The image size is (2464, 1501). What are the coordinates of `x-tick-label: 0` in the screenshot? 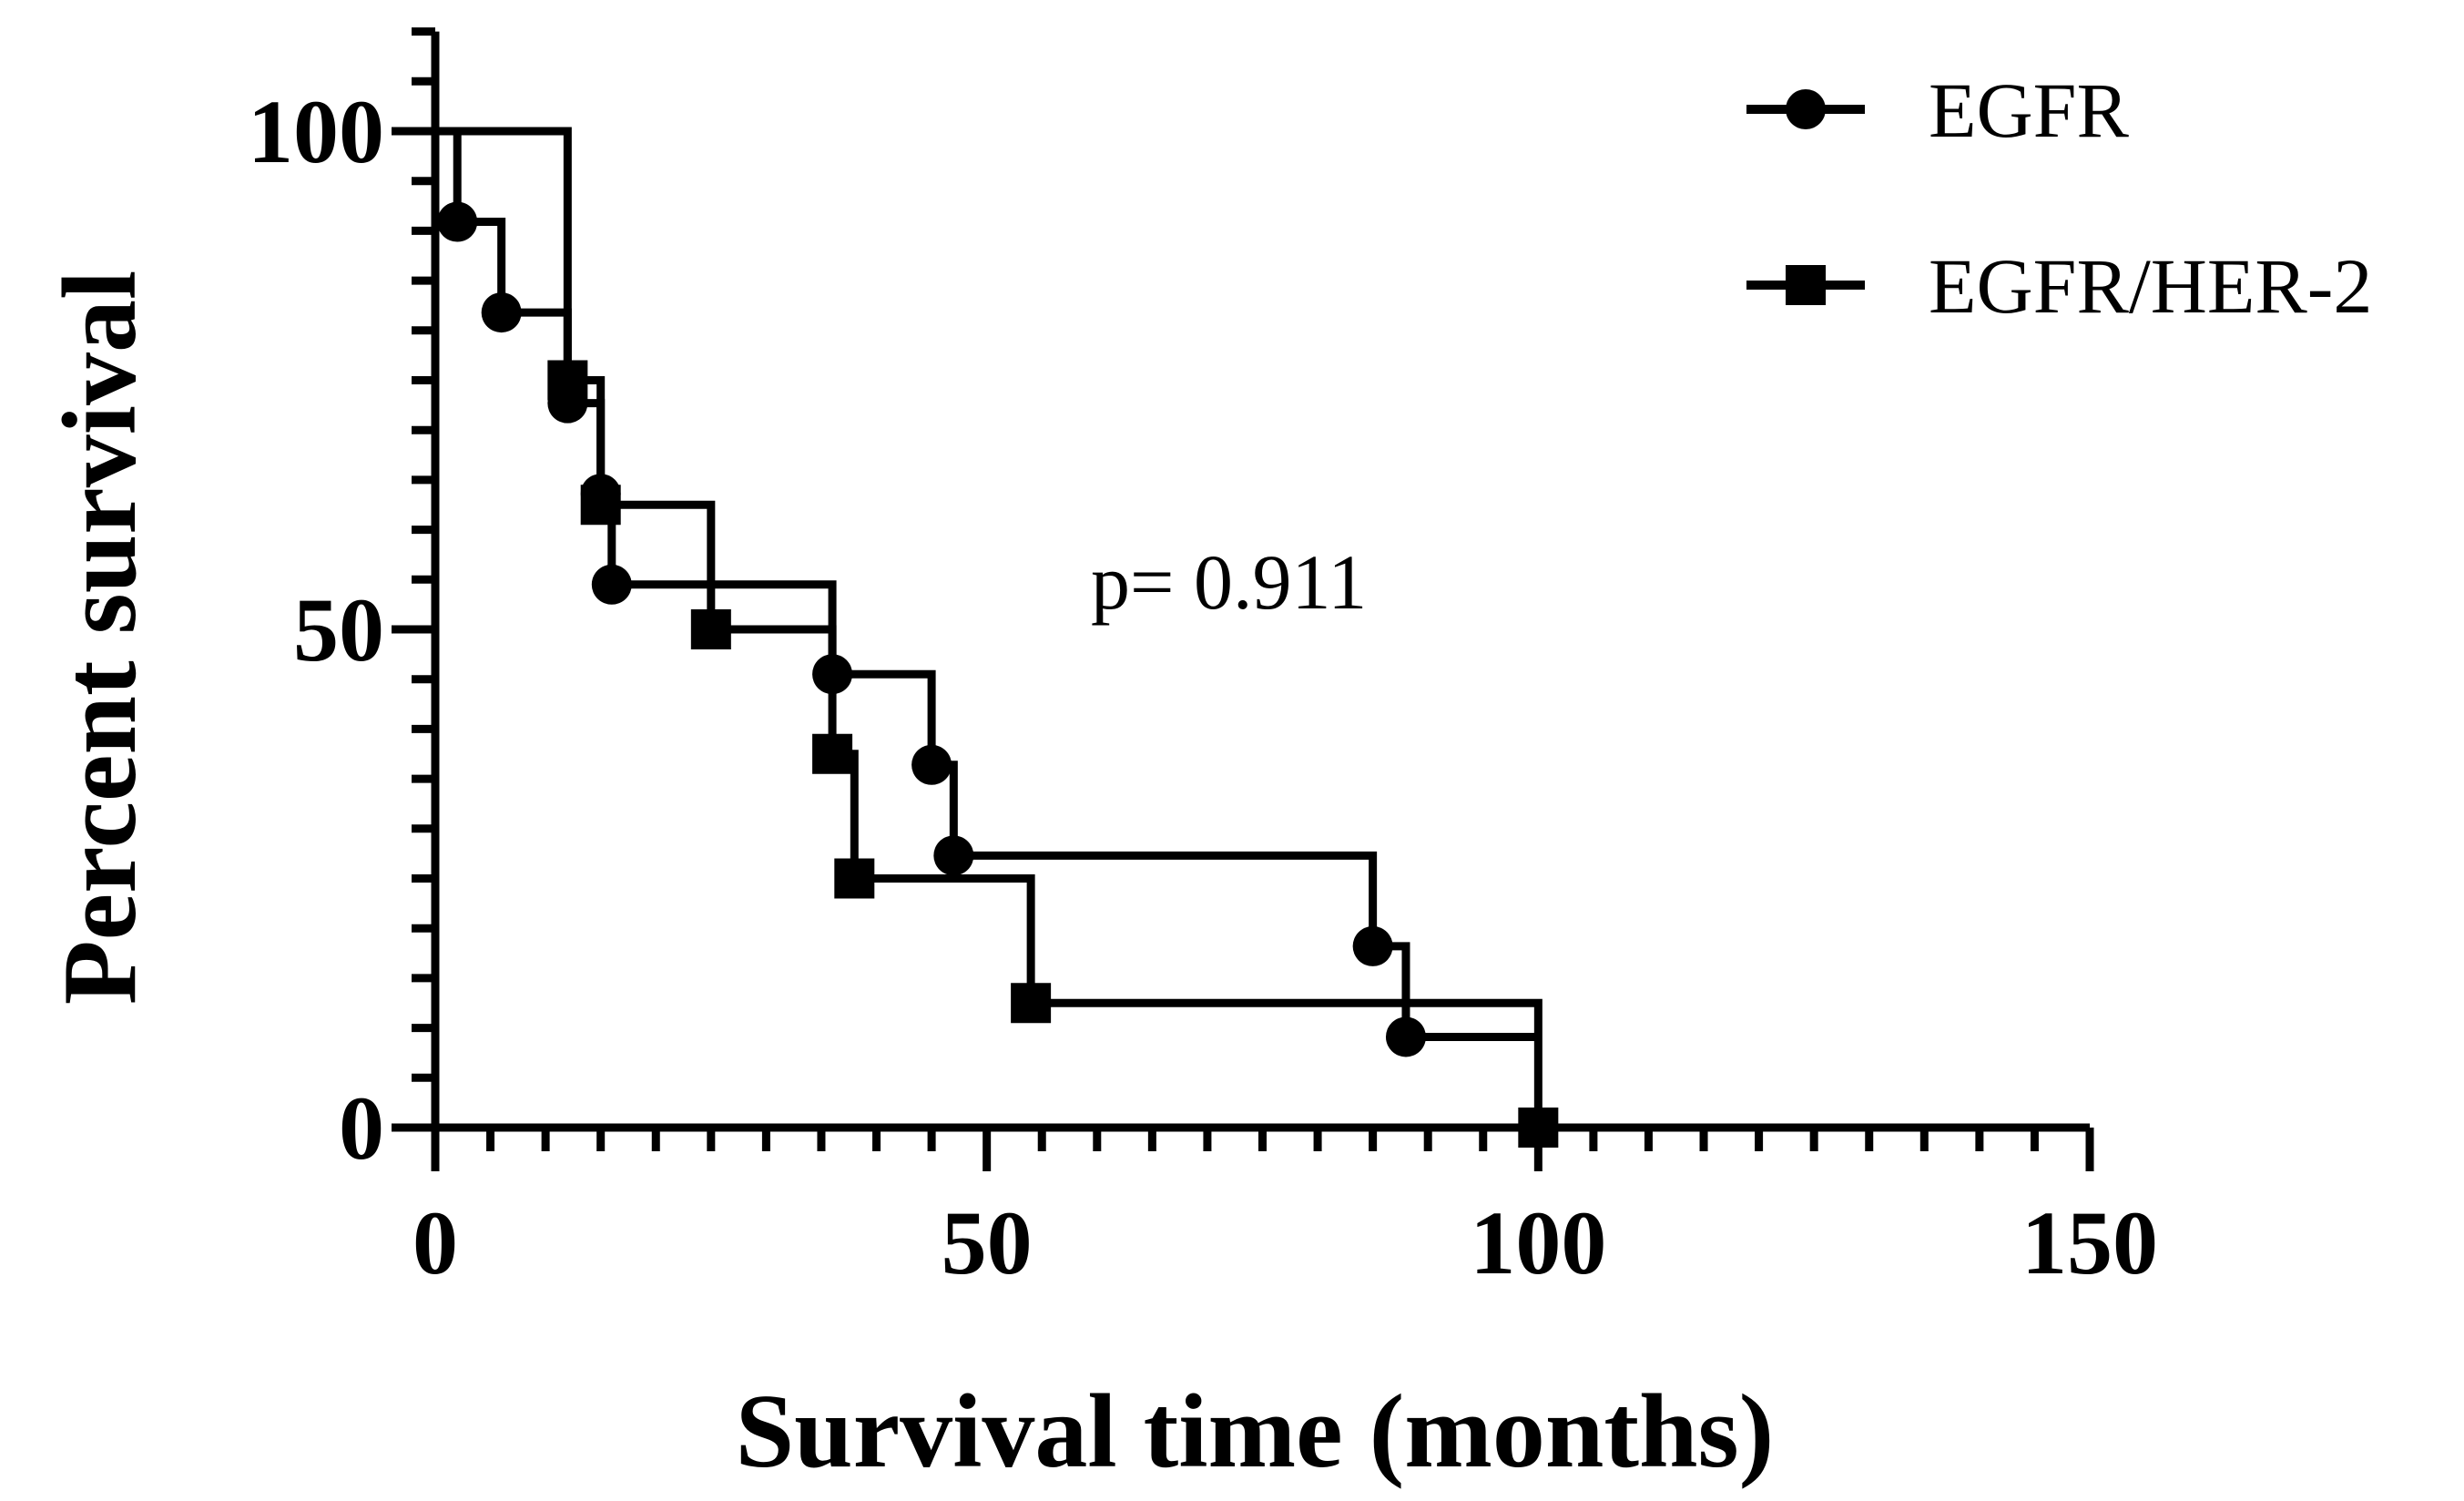 It's located at (435, 1242).